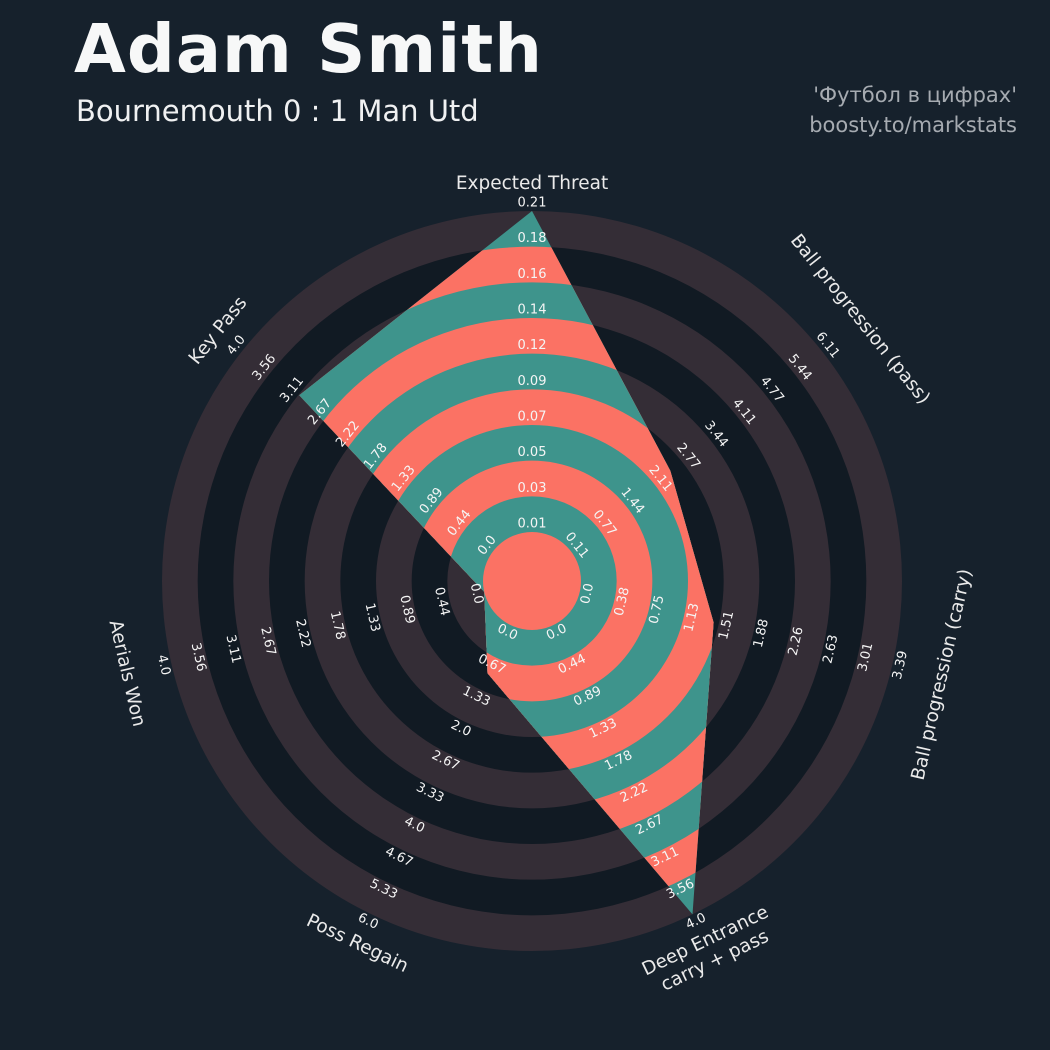  Describe the element at coordinates (277, 111) in the screenshot. I see `match-score-subtitle: Bournemouth 0 : 1 Man Utd` at that location.